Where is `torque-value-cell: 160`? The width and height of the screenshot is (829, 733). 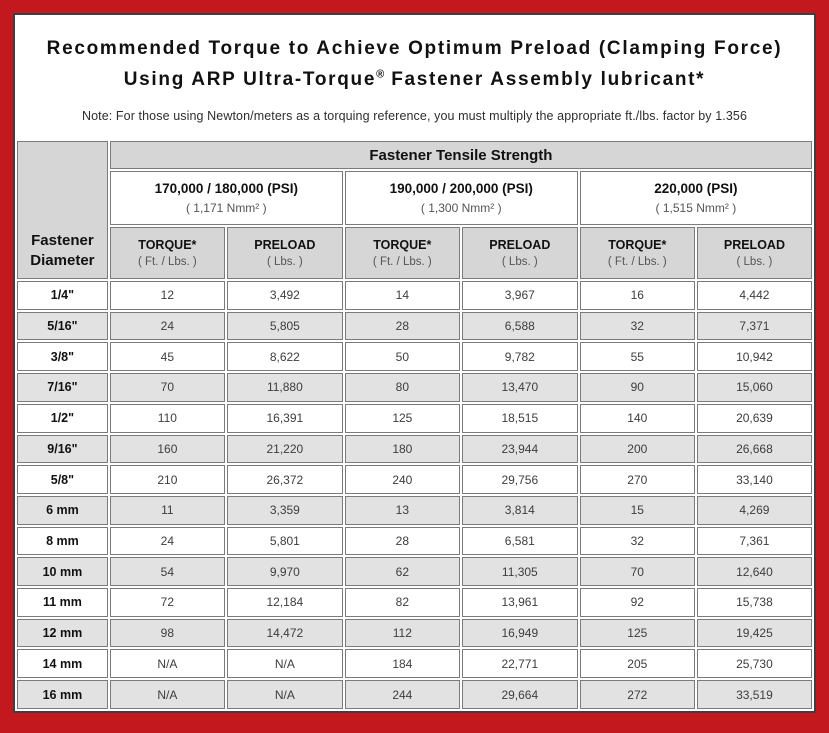 torque-value-cell: 160 is located at coordinates (167, 449).